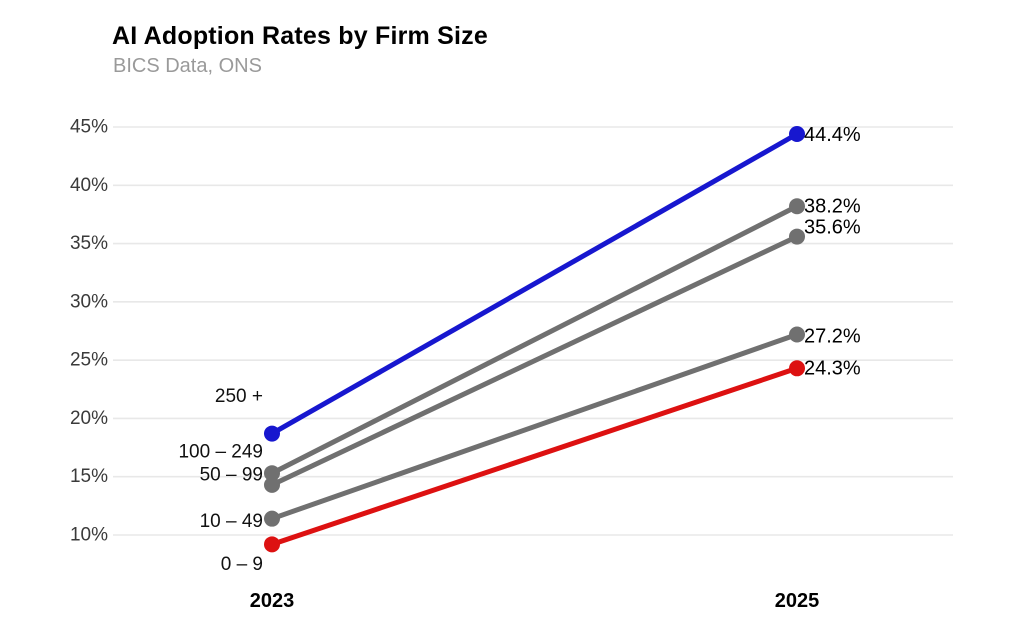 This screenshot has width=1024, height=640. Describe the element at coordinates (832, 336) in the screenshot. I see `series-value-label: 27.2%` at that location.